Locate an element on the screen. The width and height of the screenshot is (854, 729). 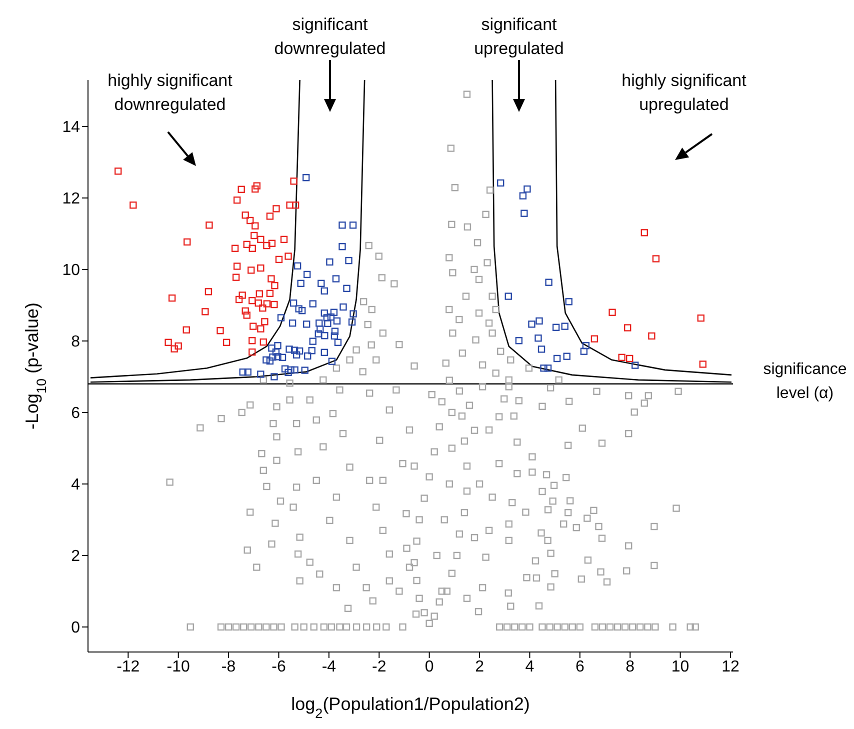
x-tick-label: -4 is located at coordinates (329, 667).